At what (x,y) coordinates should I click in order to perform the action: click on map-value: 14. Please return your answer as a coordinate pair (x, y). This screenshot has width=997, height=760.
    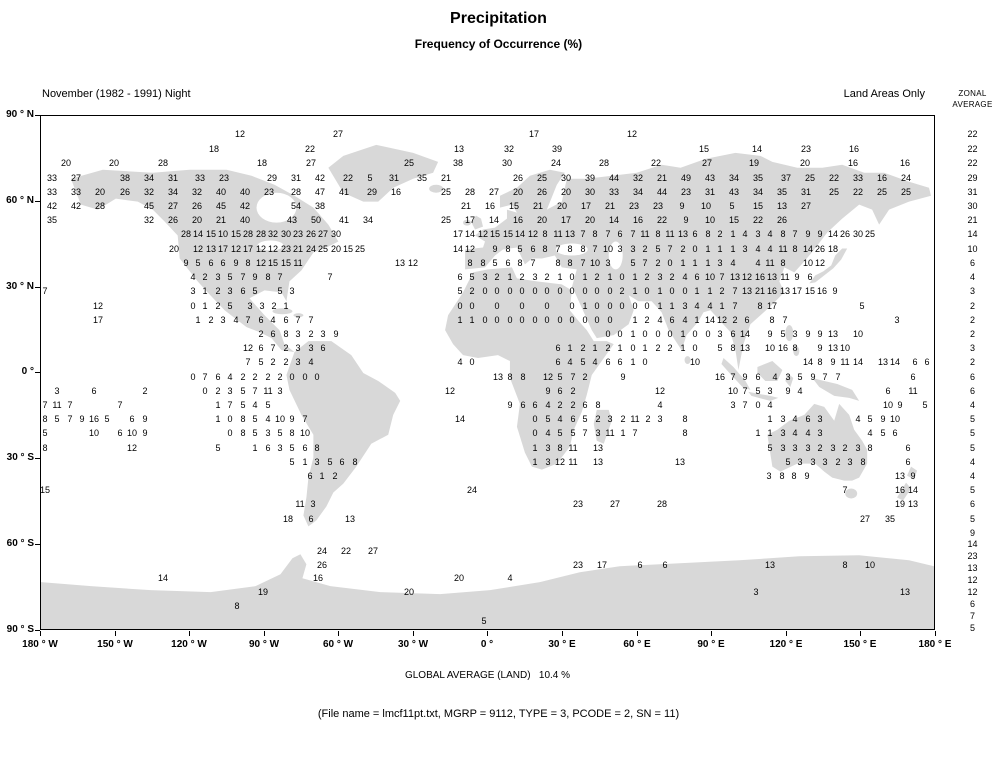
    Looking at the image, I should click on (745, 334).